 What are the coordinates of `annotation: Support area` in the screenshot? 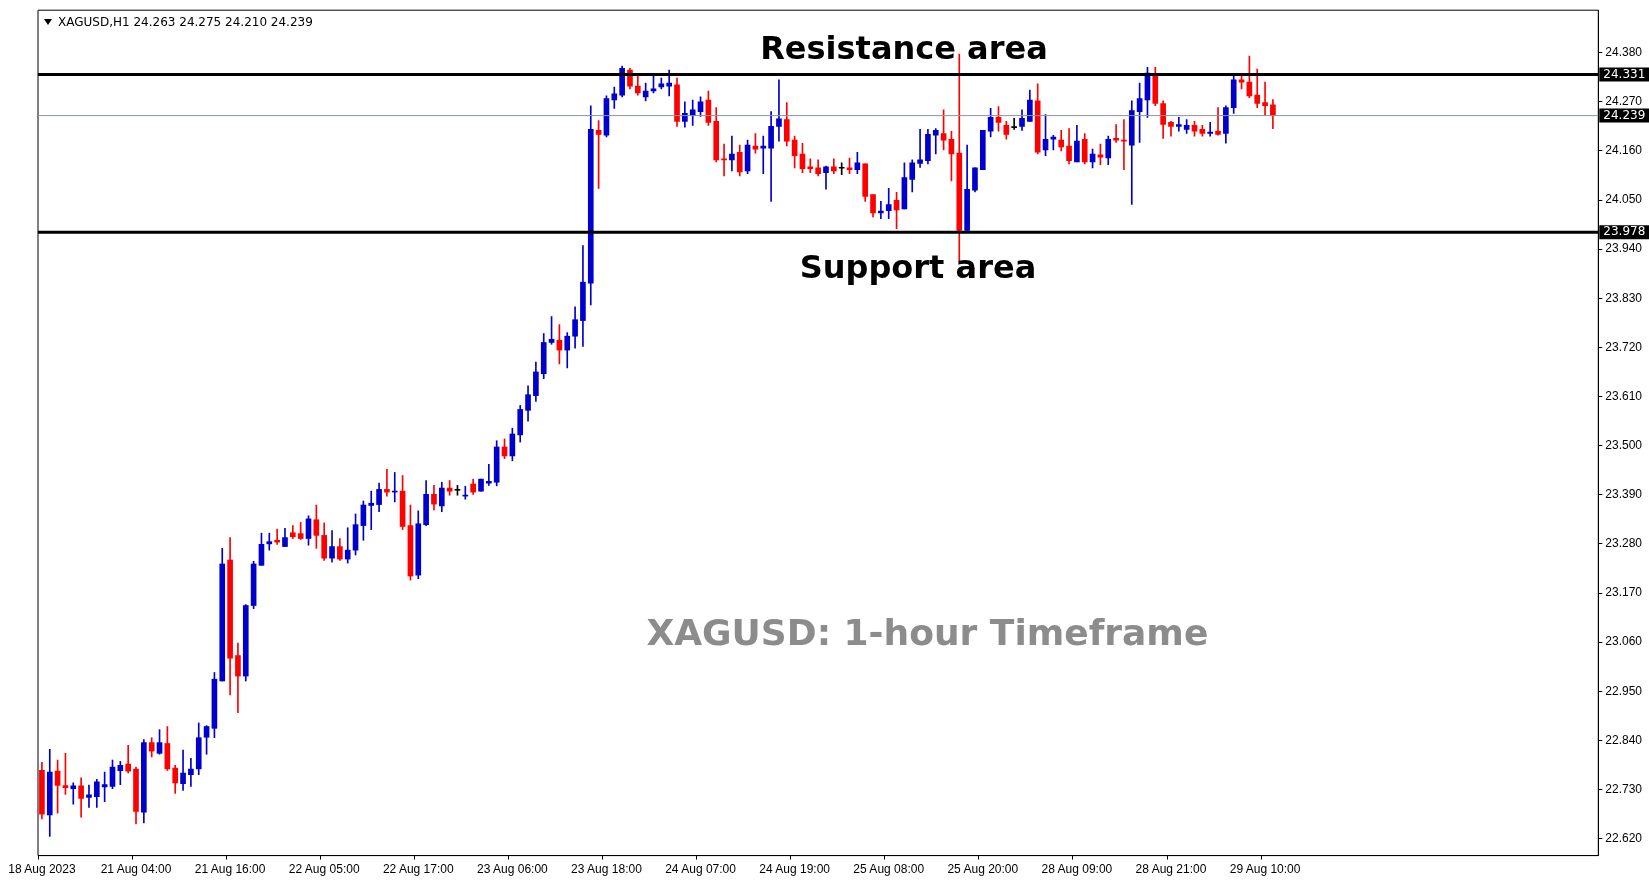 It's located at (918, 267).